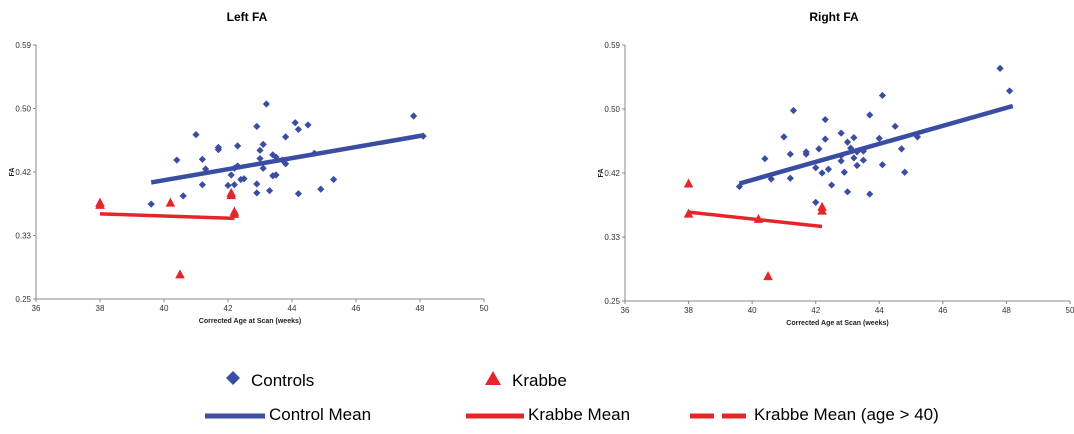  I want to click on control-mean-line, so click(287, 159).